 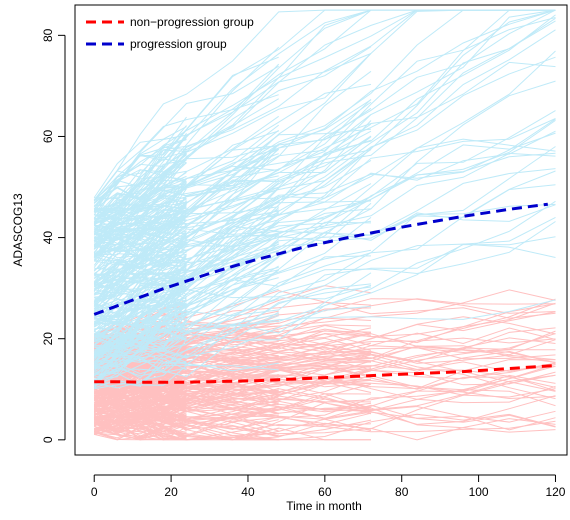 What do you see at coordinates (325, 492) in the screenshot?
I see `x-tick-label: 60` at bounding box center [325, 492].